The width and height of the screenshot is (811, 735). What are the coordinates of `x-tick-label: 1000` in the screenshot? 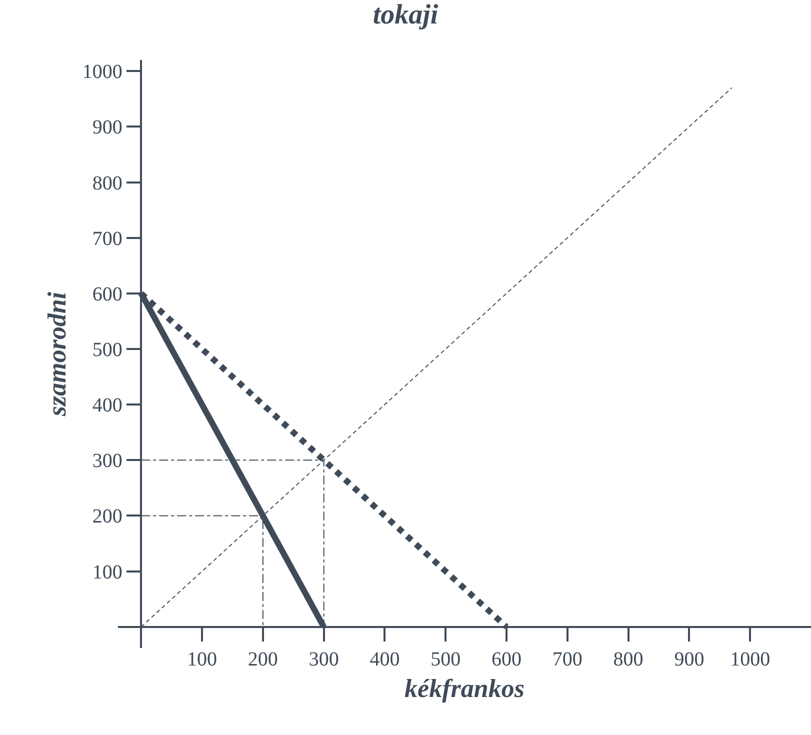 It's located at (750, 659).